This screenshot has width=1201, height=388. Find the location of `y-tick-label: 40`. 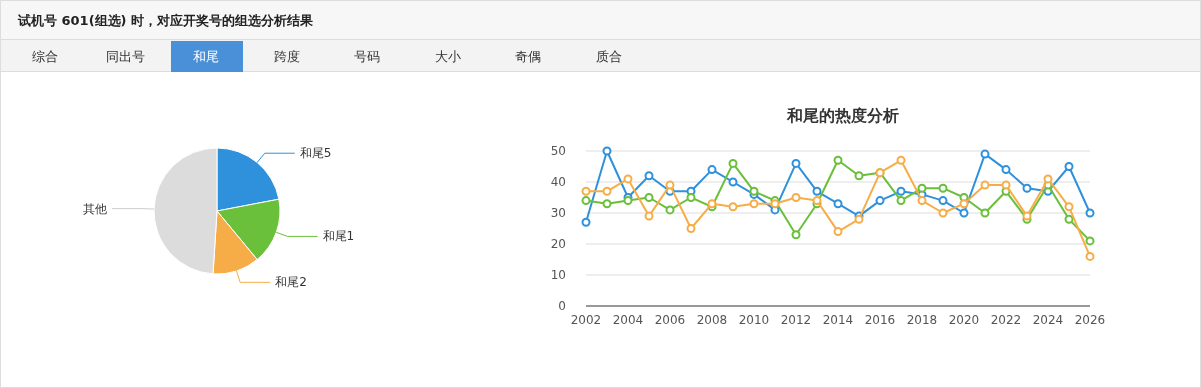

y-tick-label: 40 is located at coordinates (558, 182).